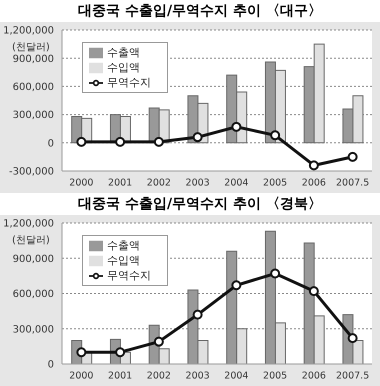 The image size is (380, 386). What do you see at coordinates (200, 11) in the screenshot?
I see `chart-title: 대중국 수출입/무역수지 추이 〈대구〉` at bounding box center [200, 11].